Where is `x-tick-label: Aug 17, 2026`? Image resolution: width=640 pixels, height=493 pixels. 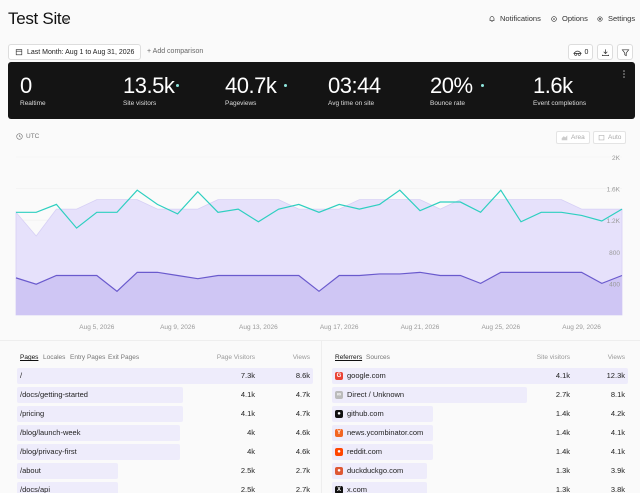 x-tick-label: Aug 17, 2026 is located at coordinates (339, 327).